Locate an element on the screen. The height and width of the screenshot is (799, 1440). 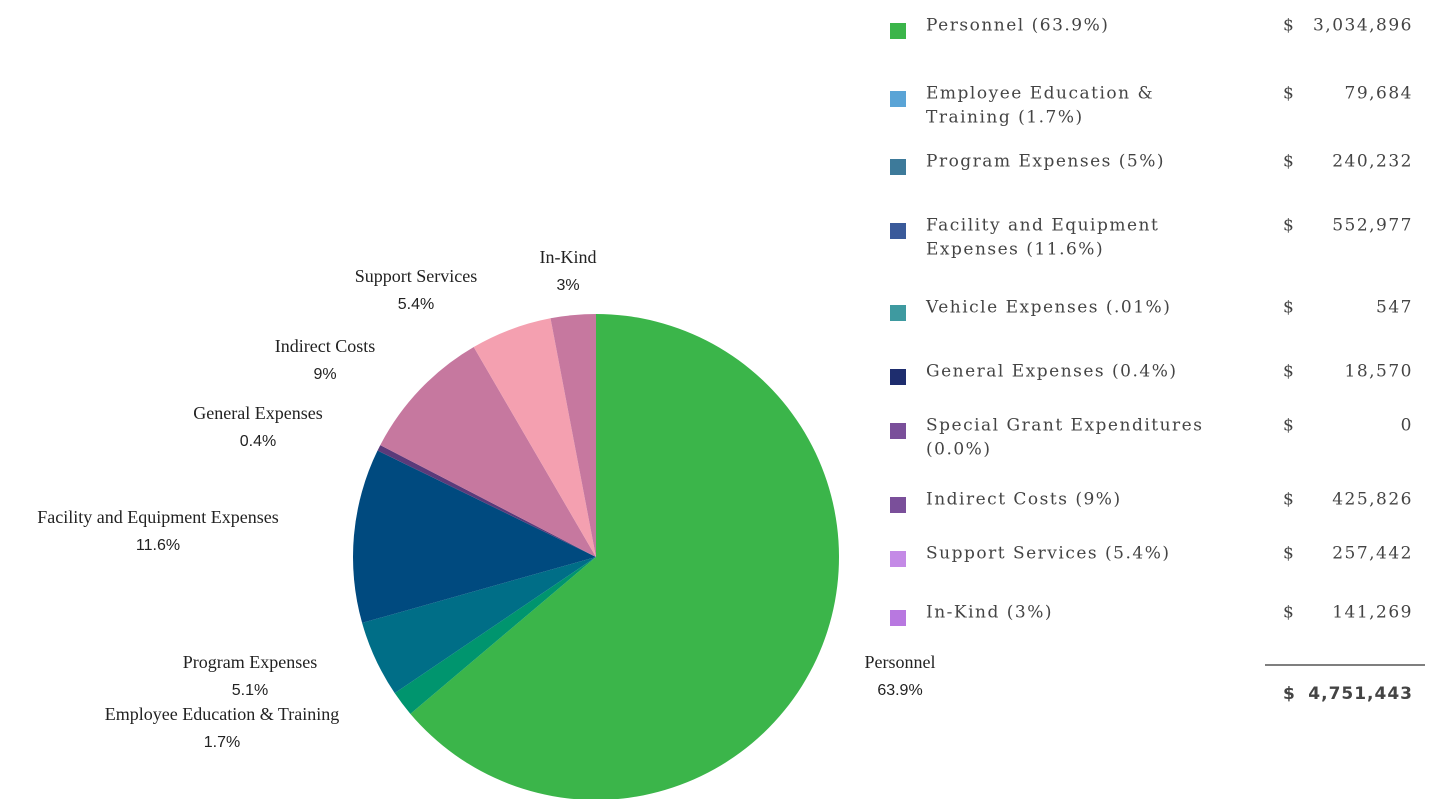
slice-percent: 5.4% is located at coordinates (416, 304).